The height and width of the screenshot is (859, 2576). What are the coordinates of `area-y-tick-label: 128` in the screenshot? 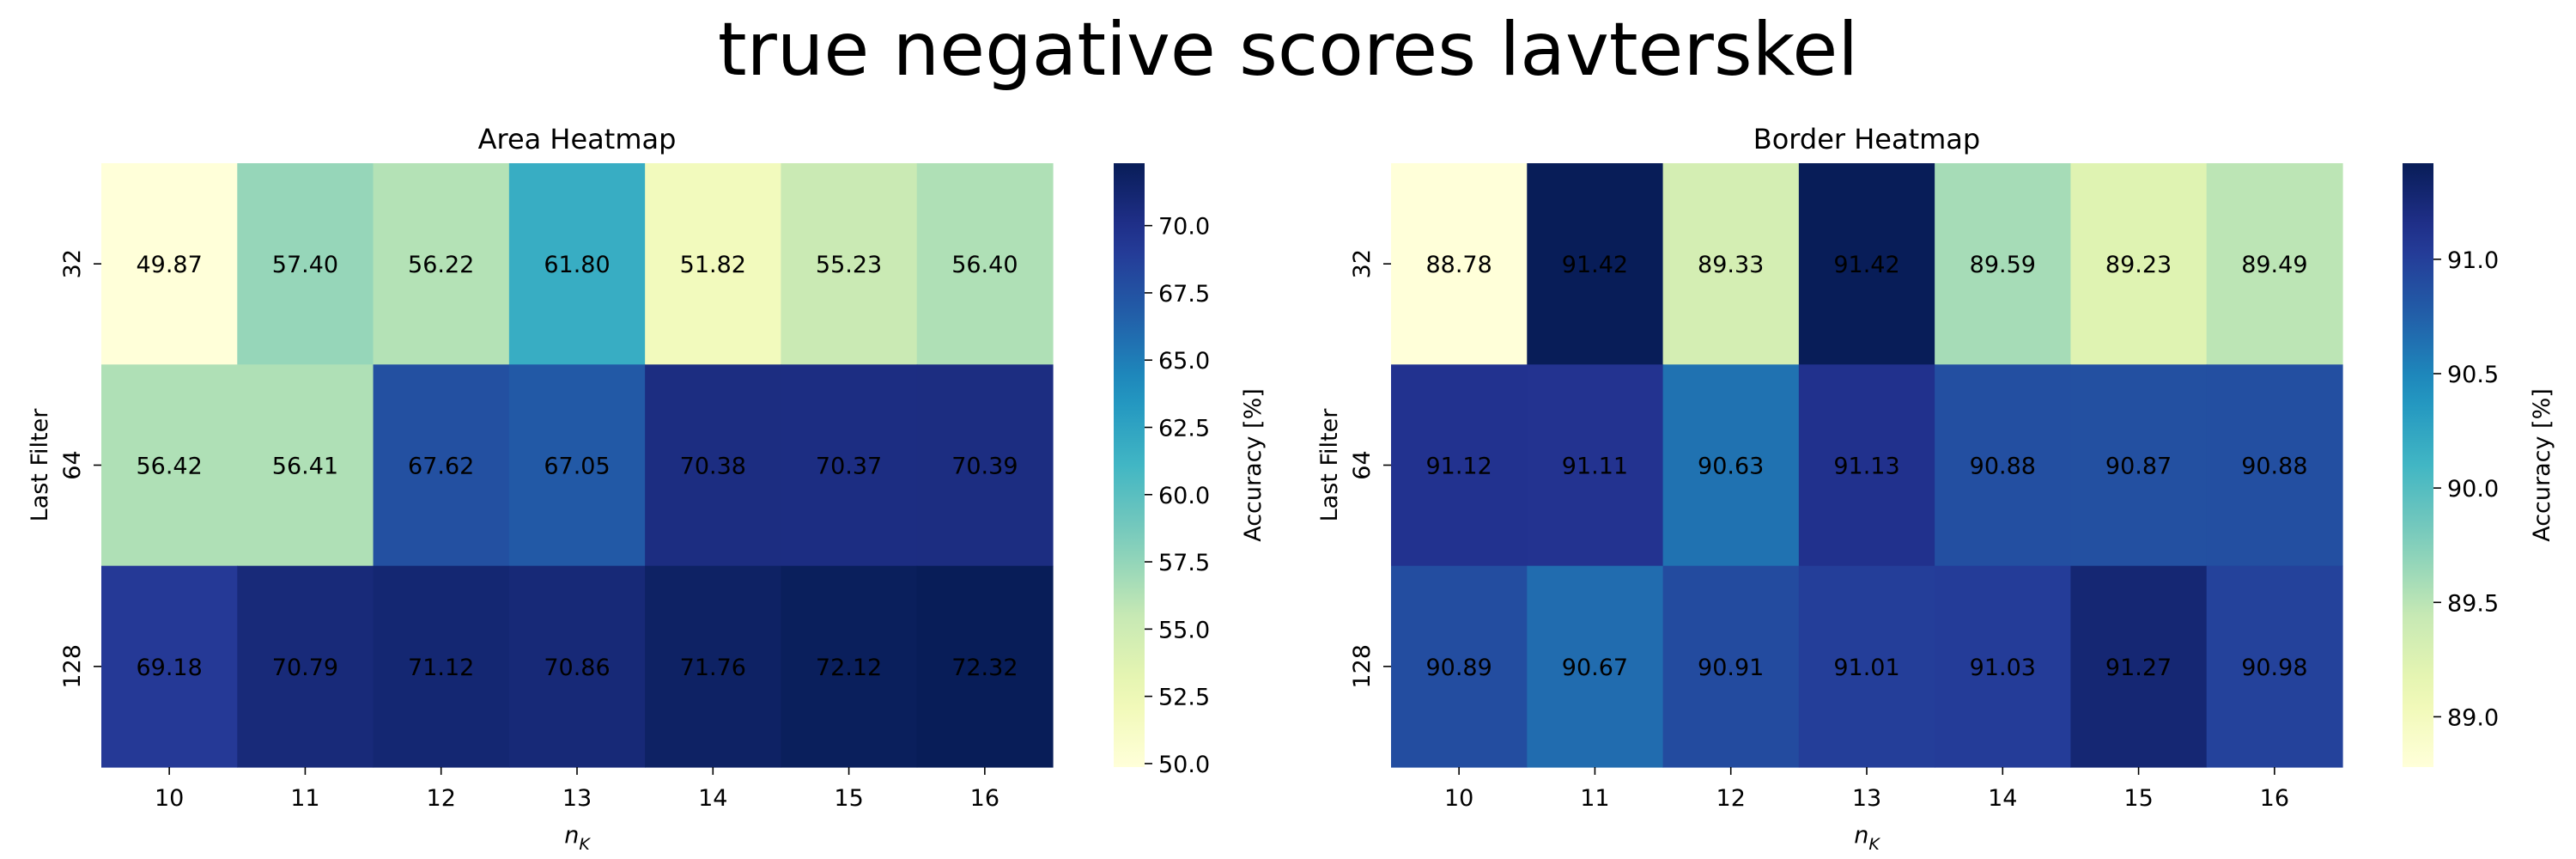 It's located at (72, 666).